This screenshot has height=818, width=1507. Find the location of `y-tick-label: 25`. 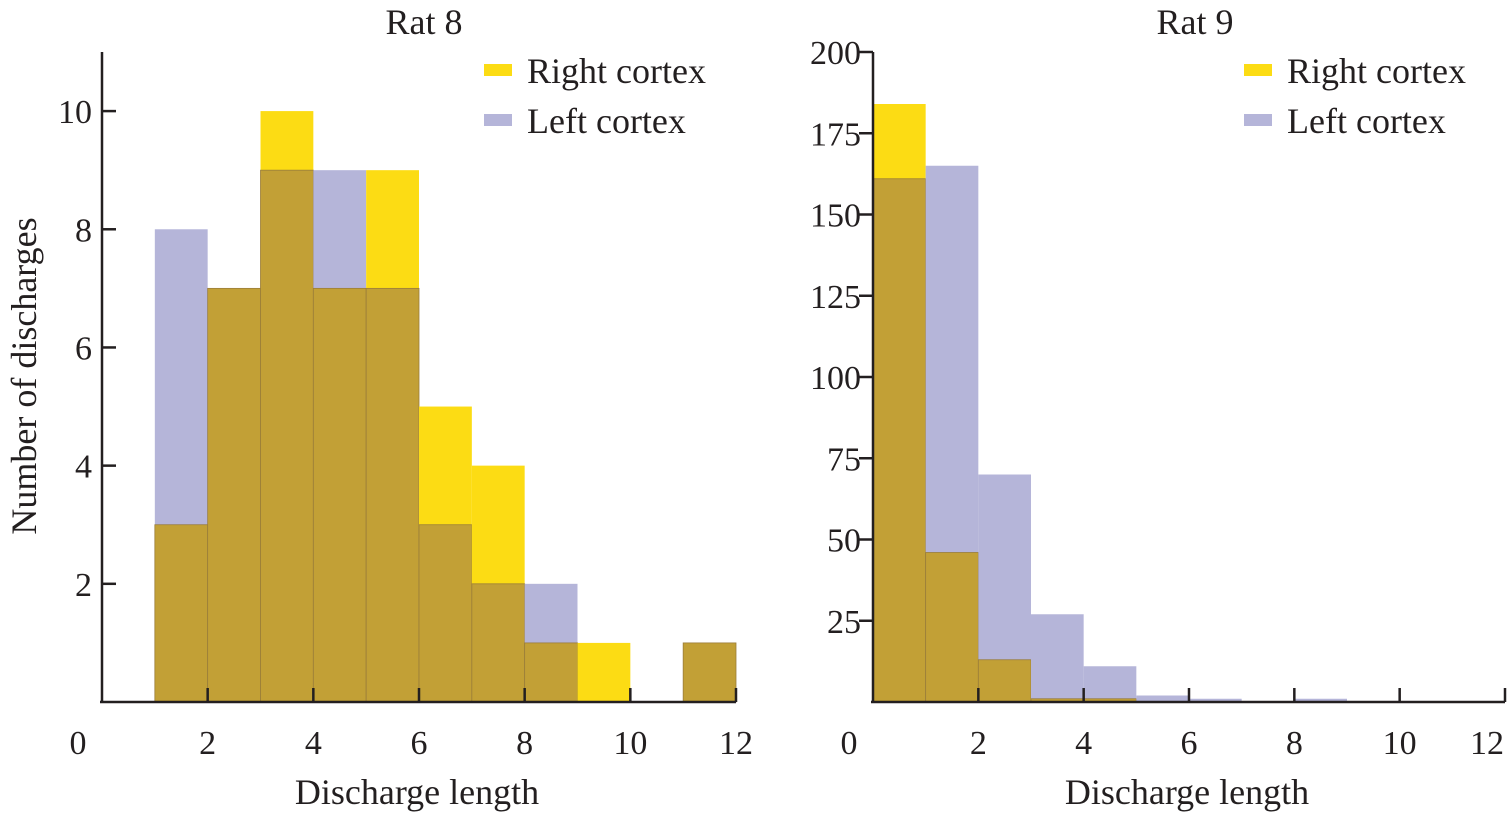

y-tick-label: 25 is located at coordinates (844, 622).